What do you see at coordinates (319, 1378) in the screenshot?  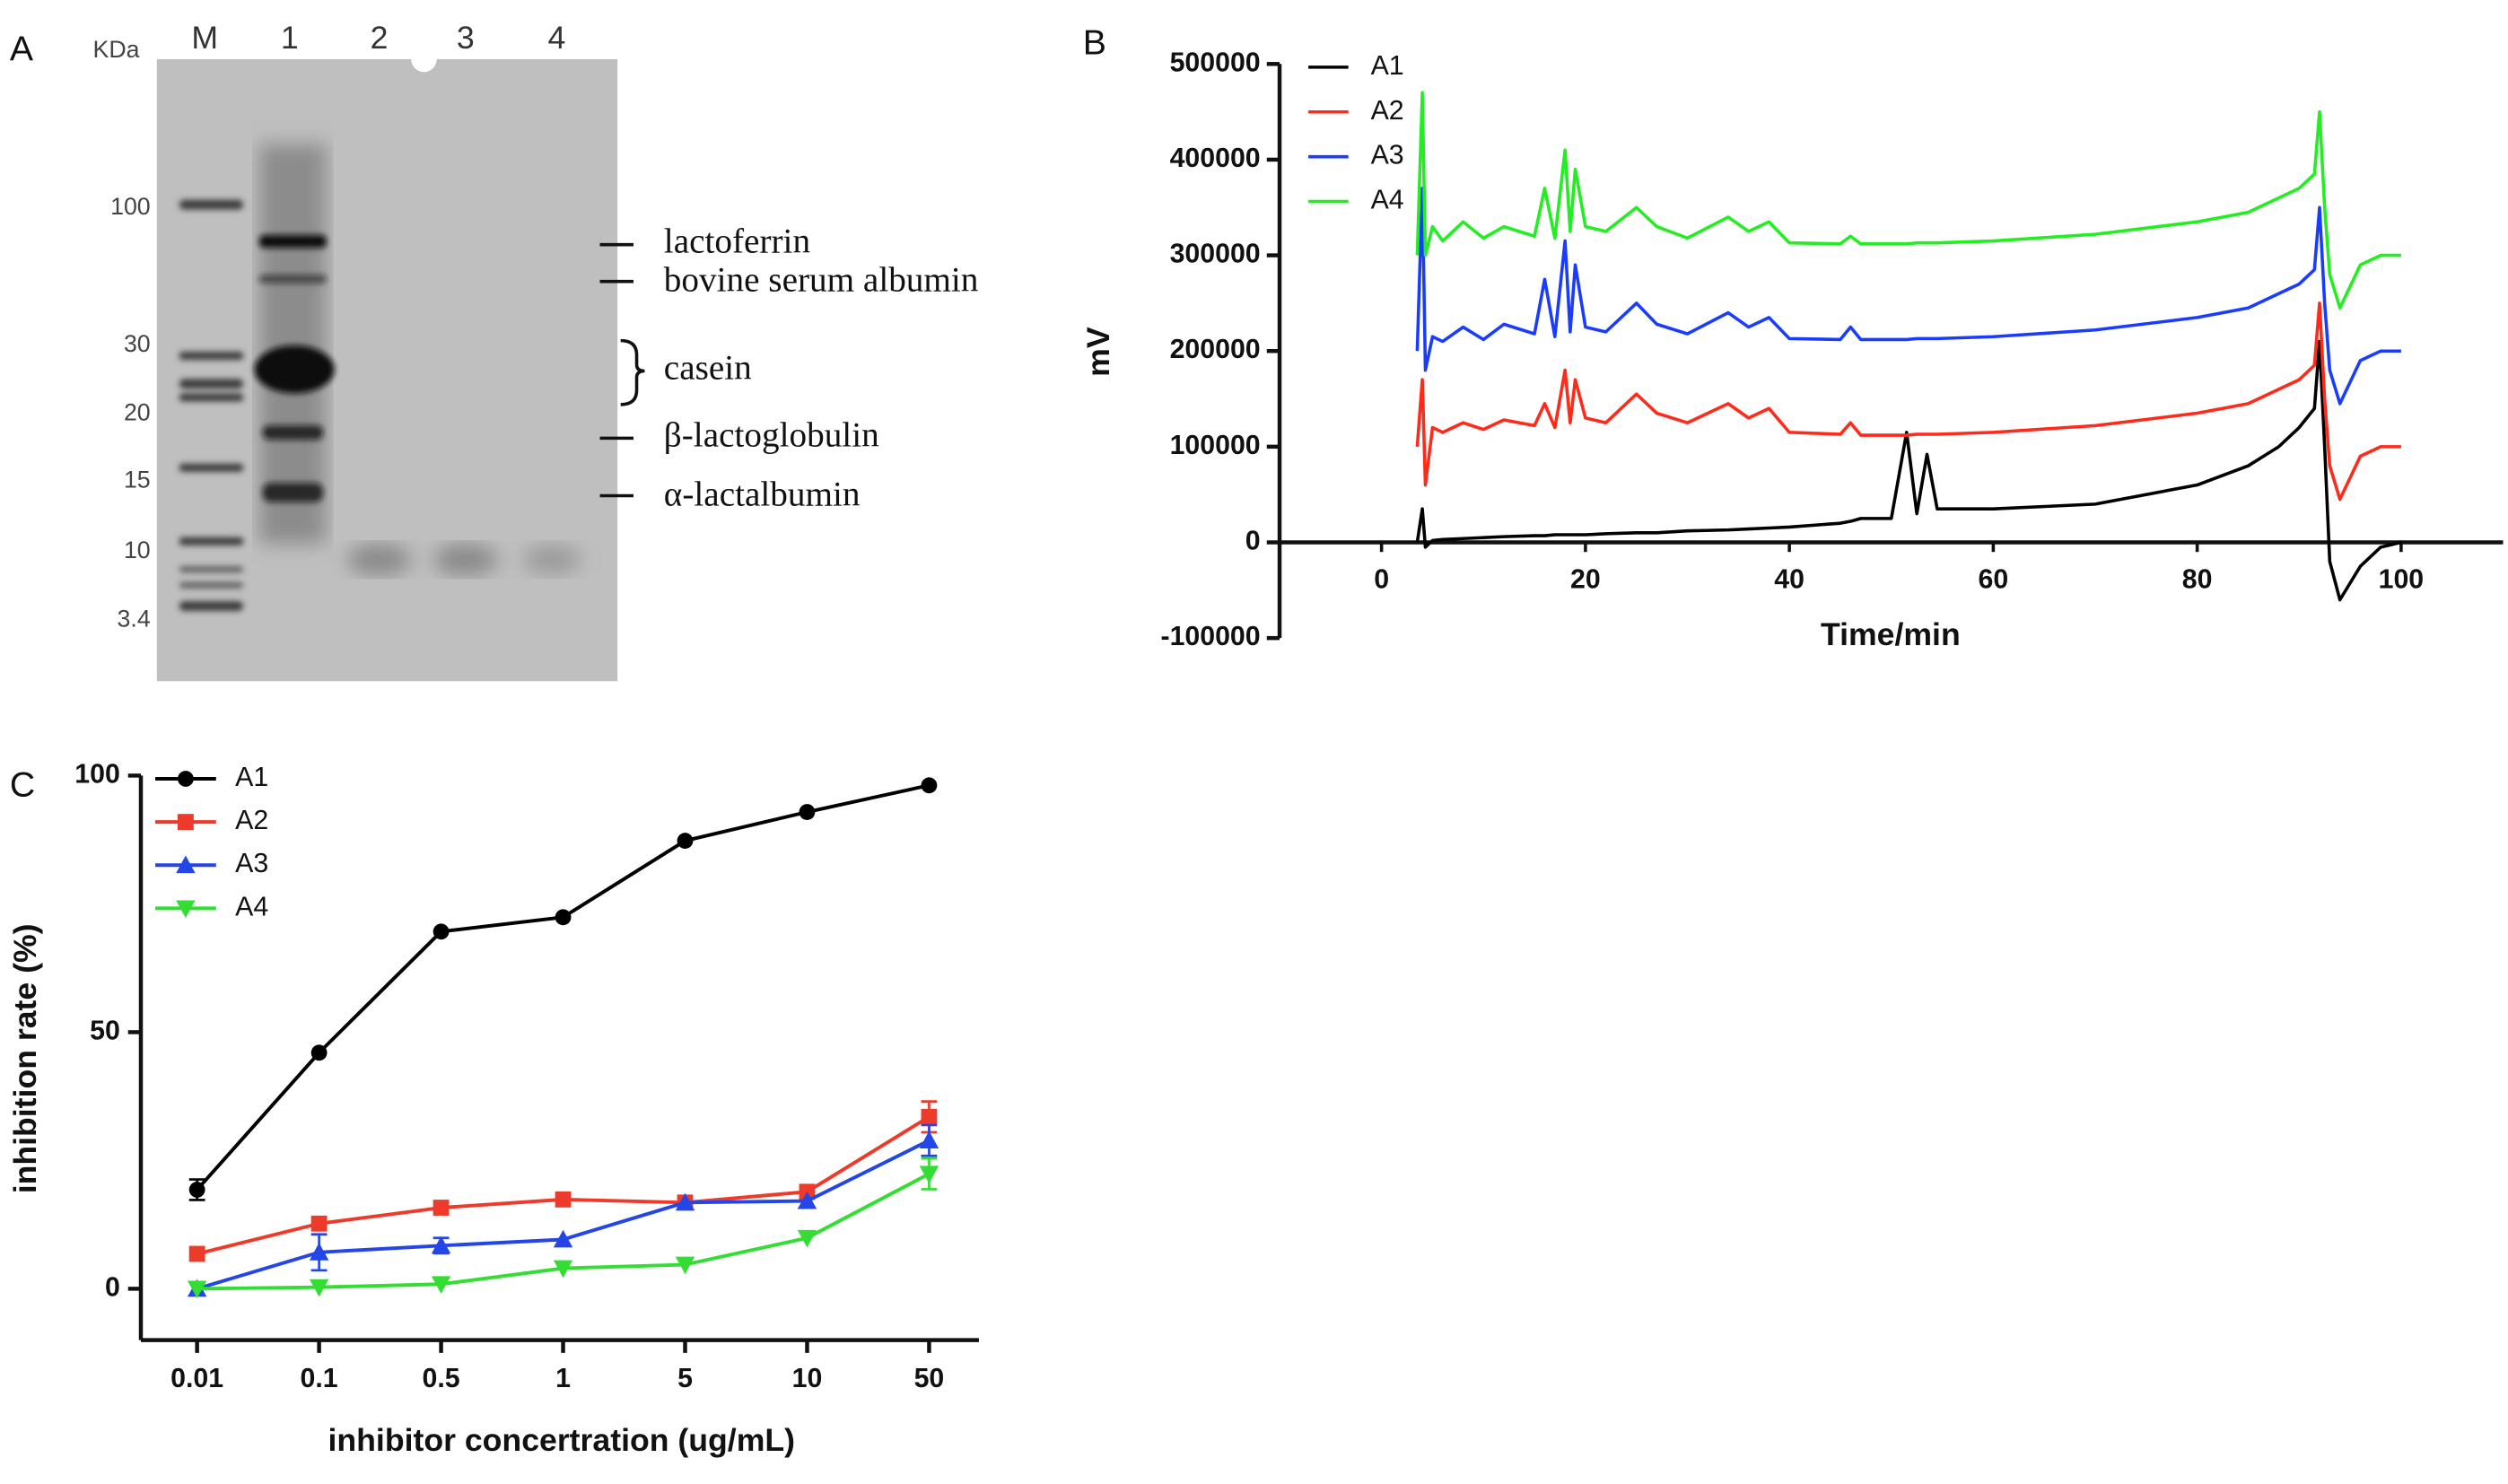 I see `x-tick-label: 0.1` at bounding box center [319, 1378].